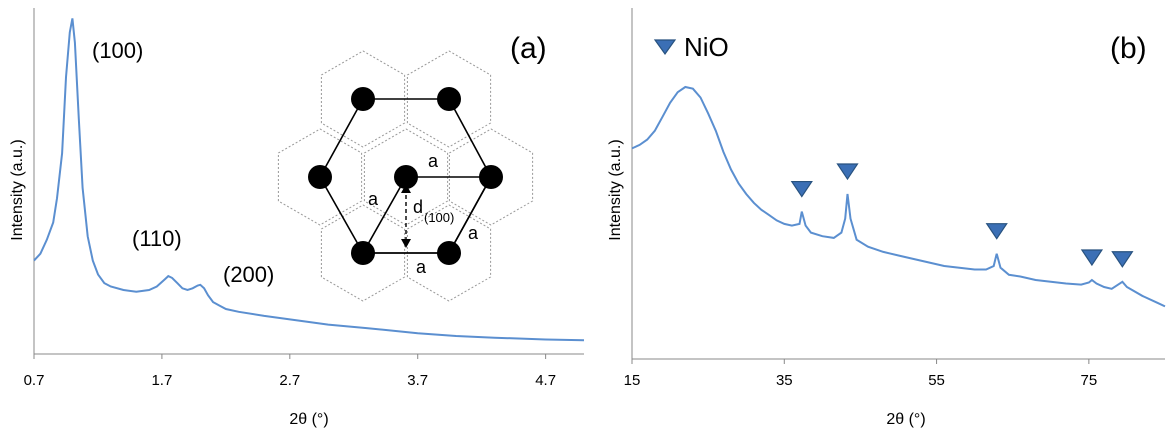  I want to click on hexagonal-lattice-inset: a a a a d (100), so click(405, 176).